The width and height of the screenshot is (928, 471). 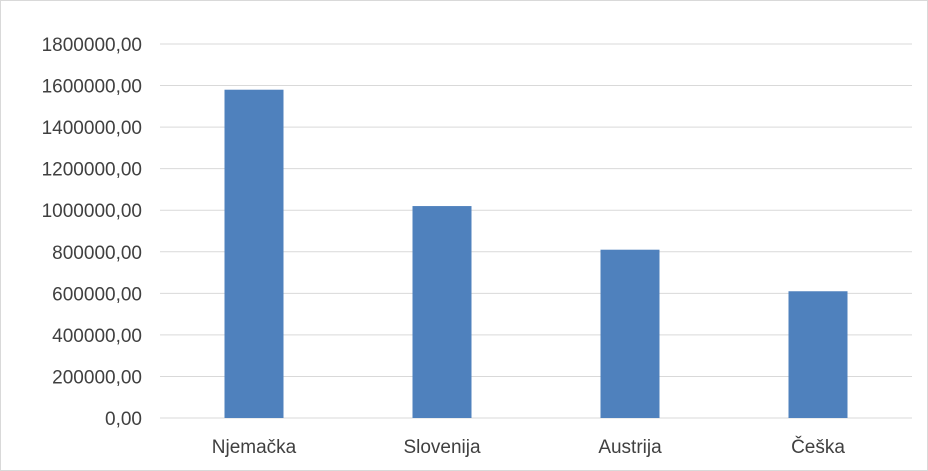 What do you see at coordinates (97, 294) in the screenshot?
I see `y-tick-label: 600000,00` at bounding box center [97, 294].